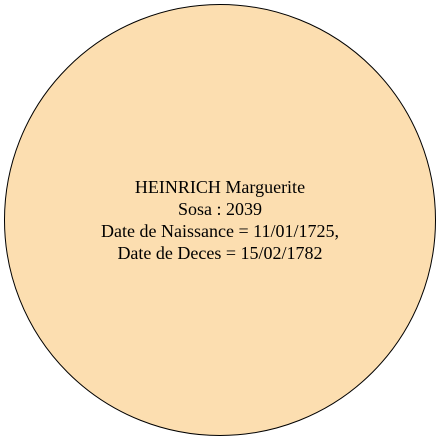  What do you see at coordinates (220, 253) in the screenshot?
I see `person-death-date: Date de Deces = 15/02/1782` at bounding box center [220, 253].